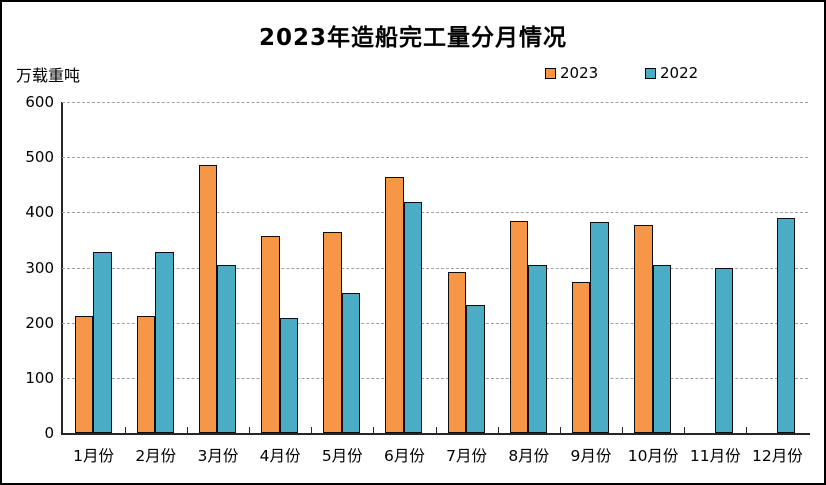  What do you see at coordinates (777, 456) in the screenshot?
I see `x-tick-label-12月份: 12月份` at bounding box center [777, 456].